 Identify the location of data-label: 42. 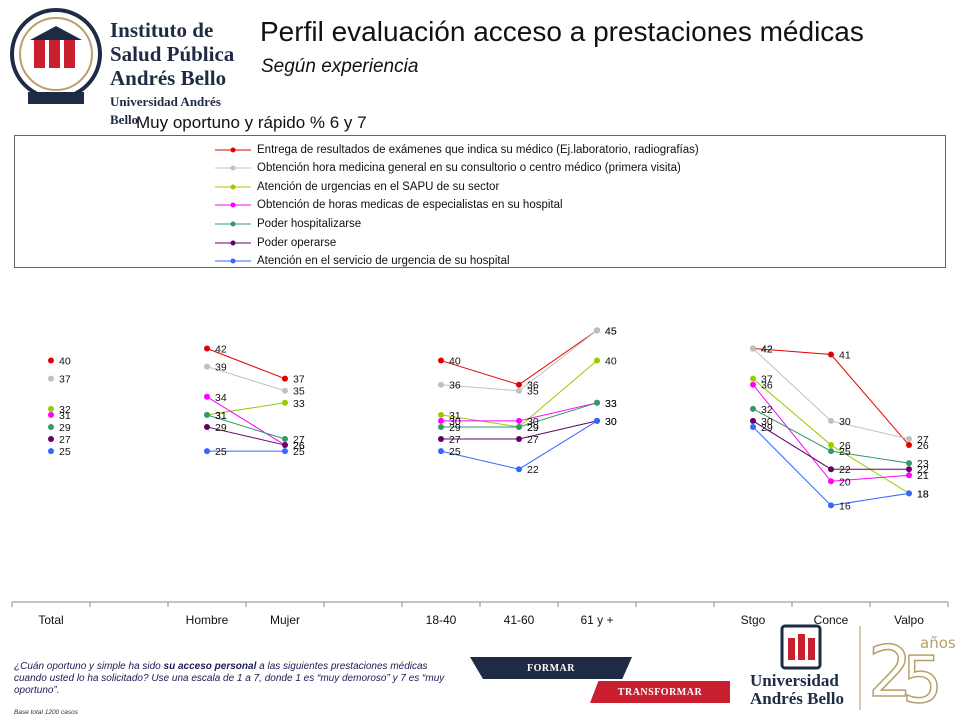
(767, 349).